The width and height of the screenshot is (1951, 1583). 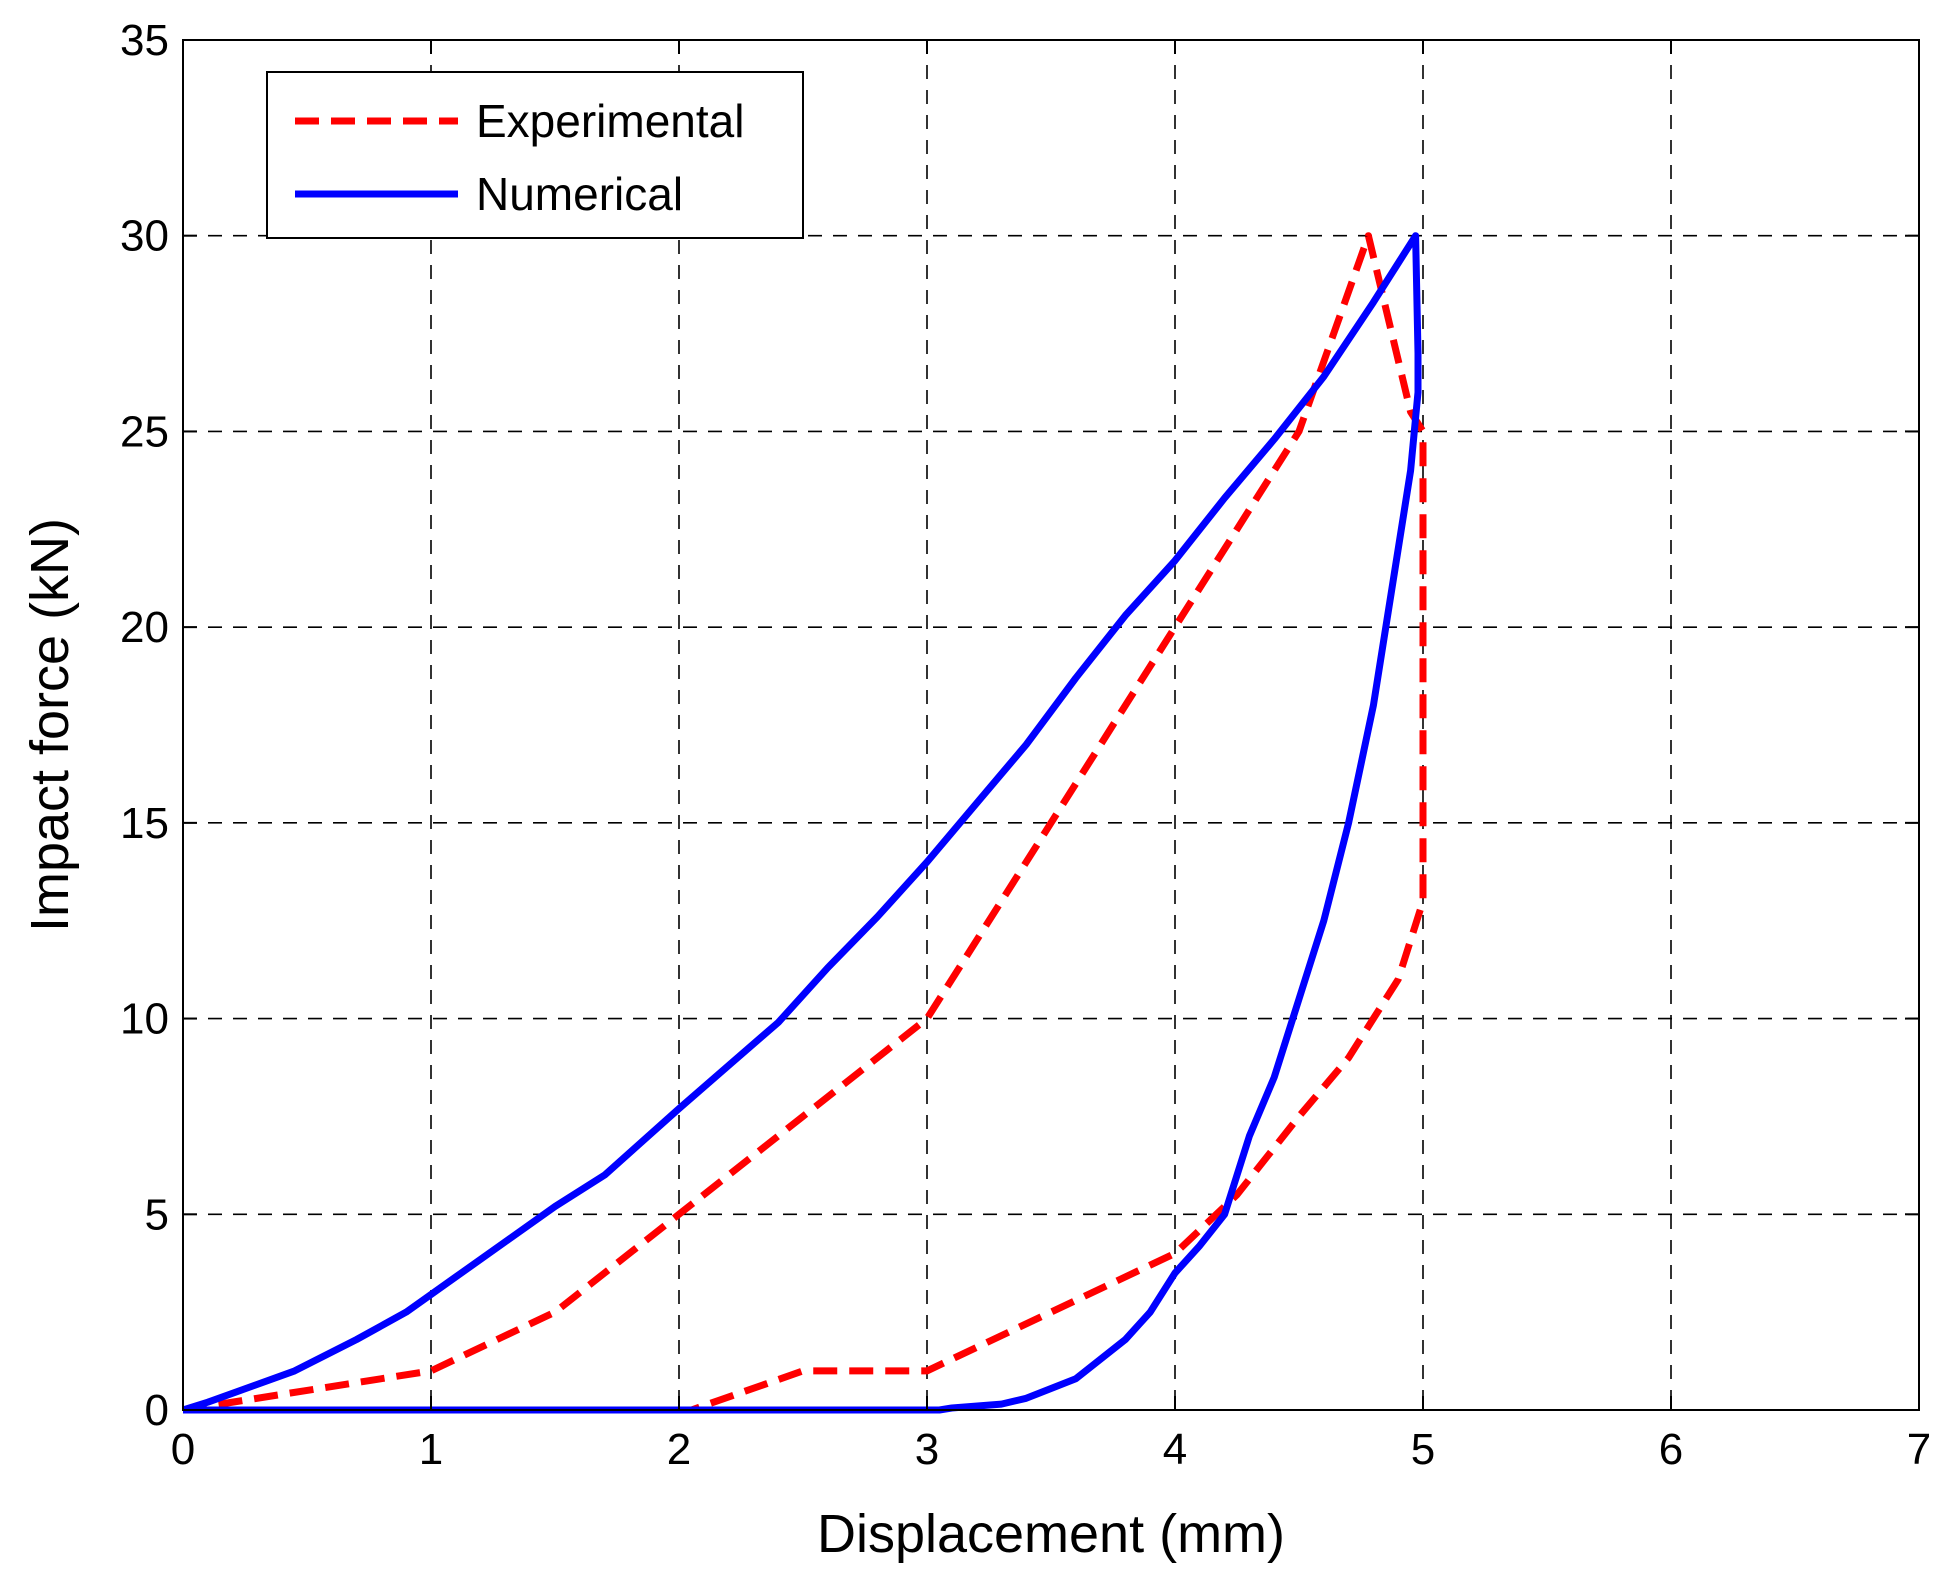 I want to click on y-tick-label: 20, so click(x=144, y=627).